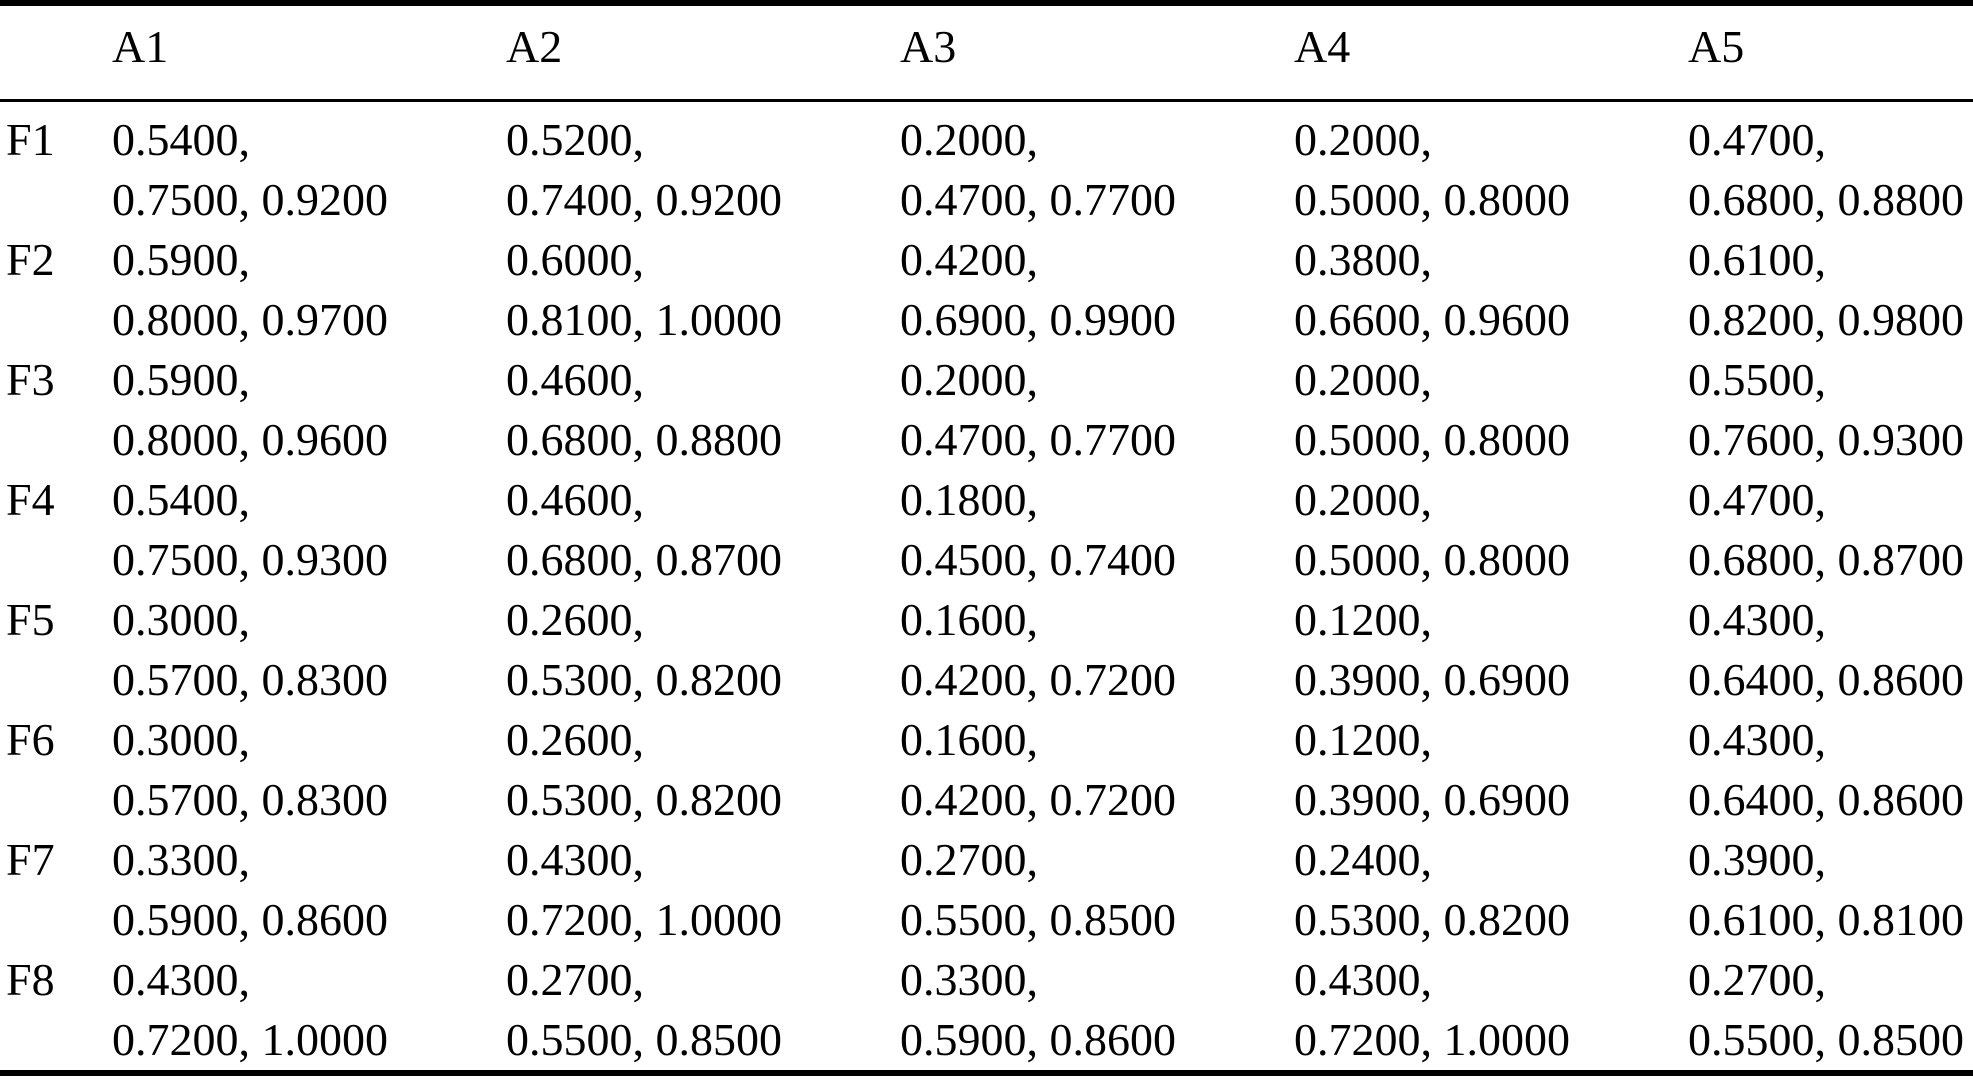 Image resolution: width=1973 pixels, height=1087 pixels. What do you see at coordinates (309, 770) in the screenshot?
I see `table-cell: 0.3000, 0.5700, 0.8300` at bounding box center [309, 770].